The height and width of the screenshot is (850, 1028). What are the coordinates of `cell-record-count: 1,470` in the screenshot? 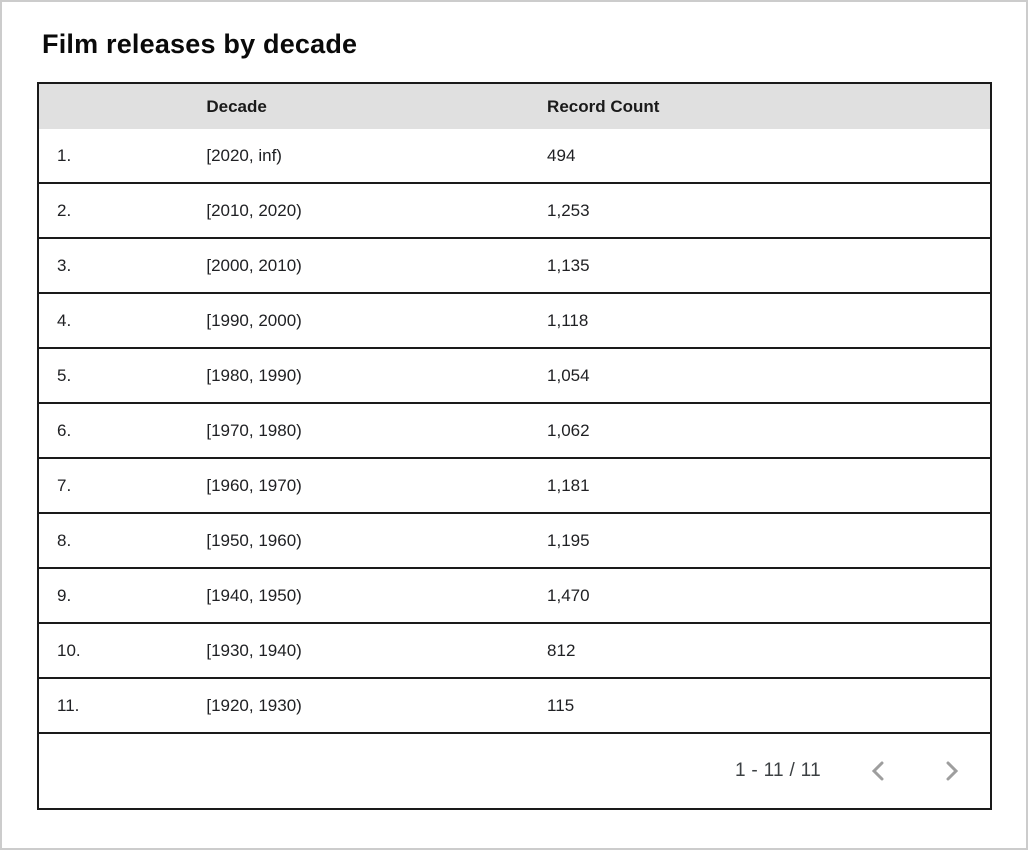 It's located at (769, 596).